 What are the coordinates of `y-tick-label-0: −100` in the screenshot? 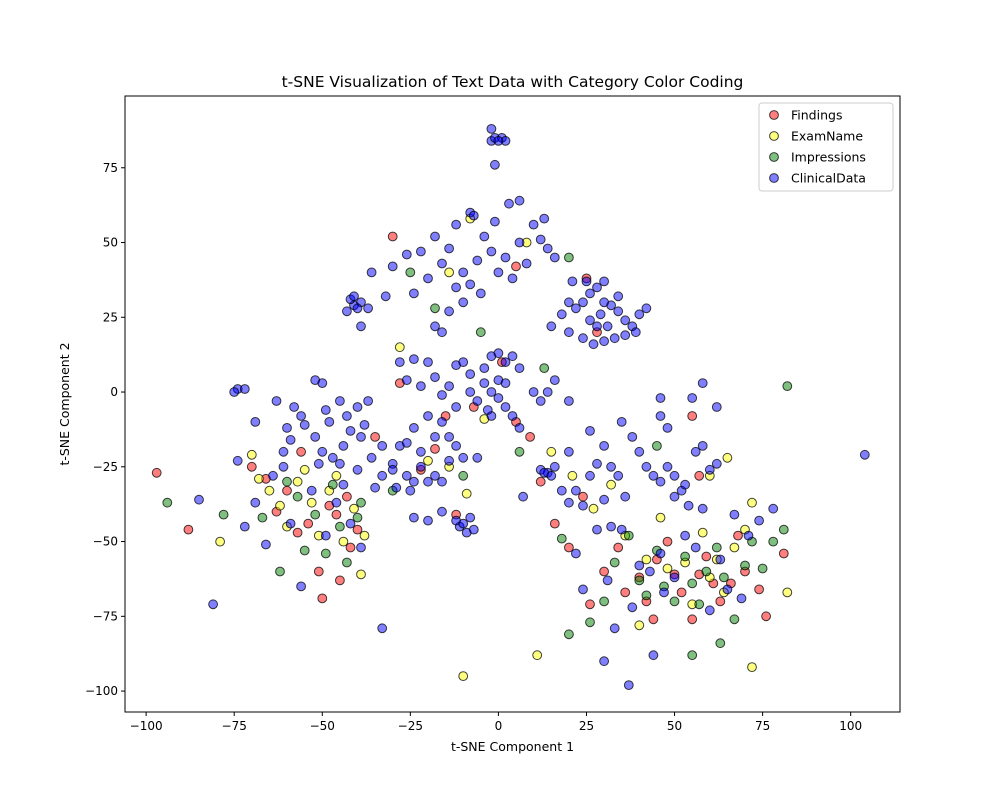 It's located at (101, 691).